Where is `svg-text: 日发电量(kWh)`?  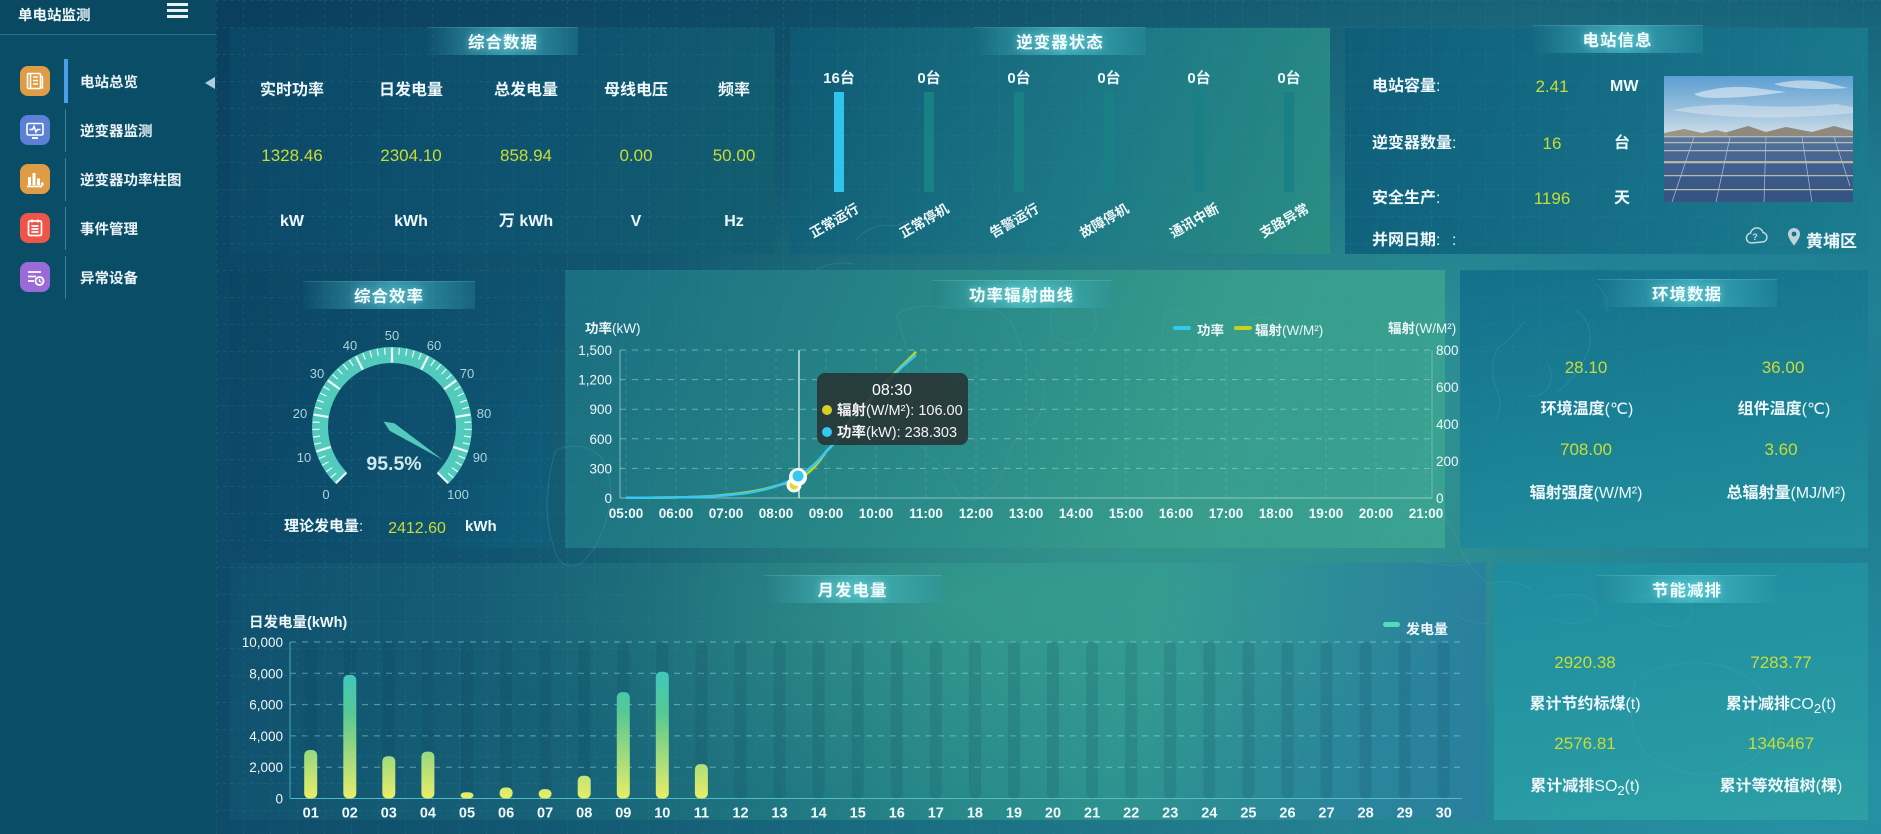
svg-text: 日发电量(kWh) is located at coordinates (298, 621).